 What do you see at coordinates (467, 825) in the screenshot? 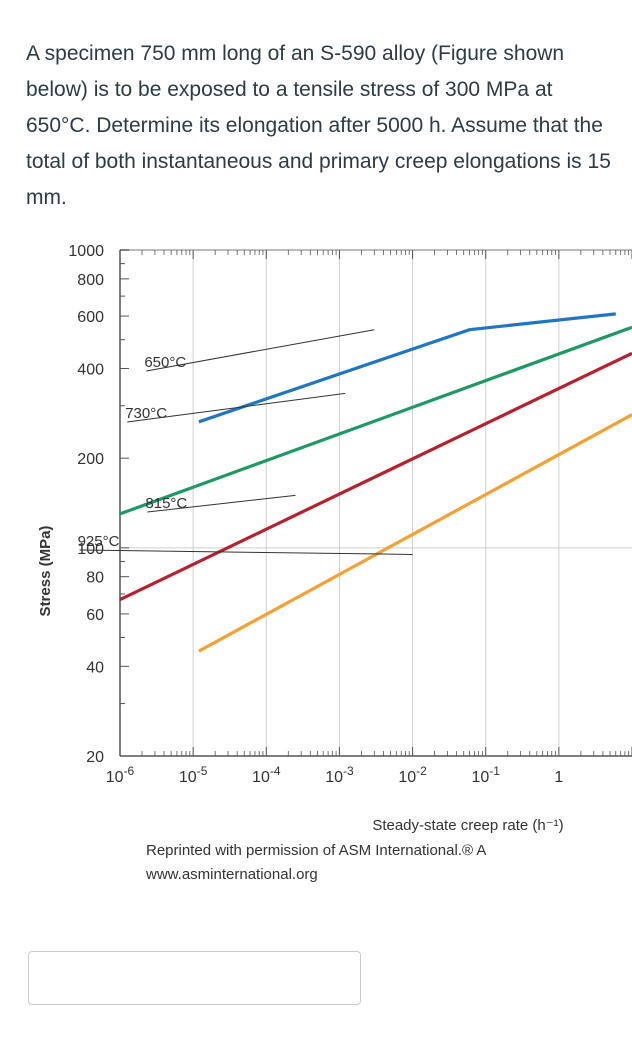
I see `x-axis-label: Steady-state creep rate (h⁻¹)` at bounding box center [467, 825].